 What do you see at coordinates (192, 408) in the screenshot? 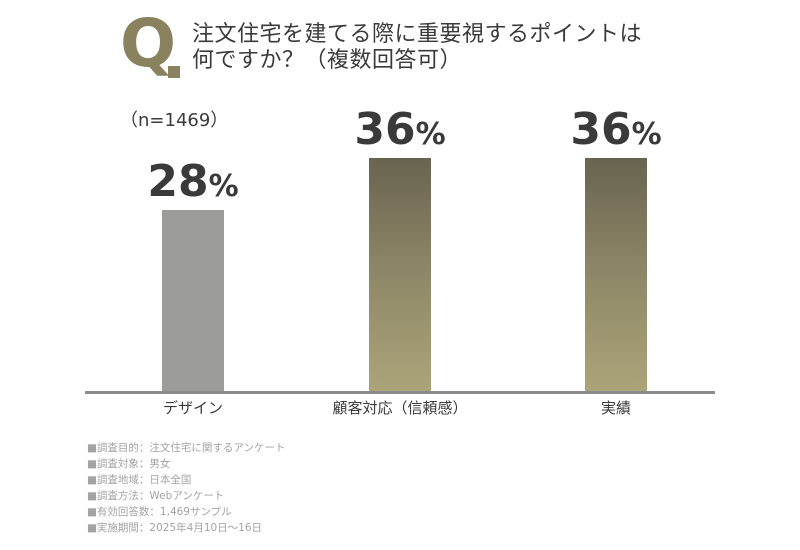
I see `category-label-design: デザイン` at bounding box center [192, 408].